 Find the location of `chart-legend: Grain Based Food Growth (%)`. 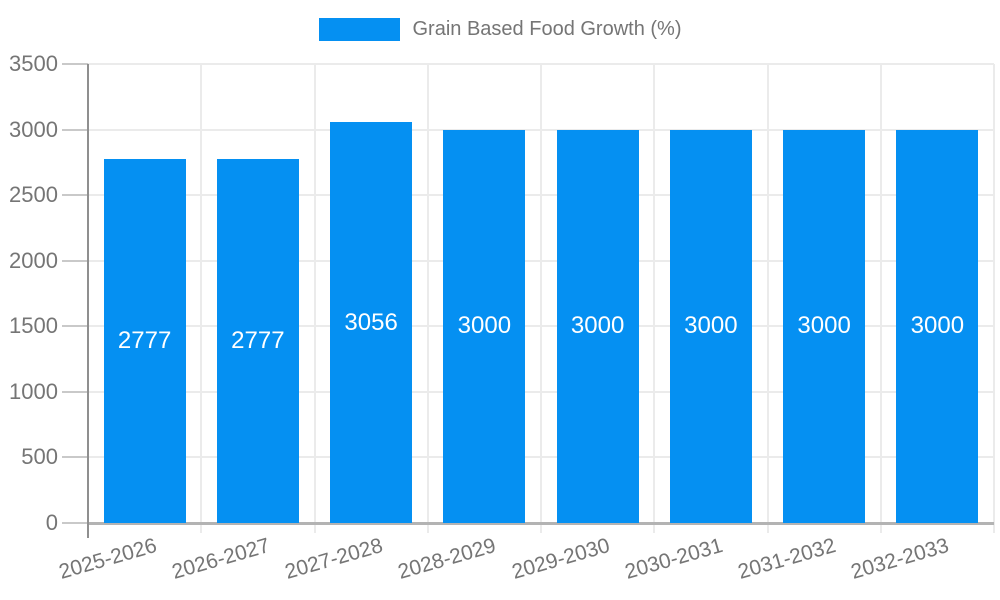

chart-legend: Grain Based Food Growth (%) is located at coordinates (500, 29).